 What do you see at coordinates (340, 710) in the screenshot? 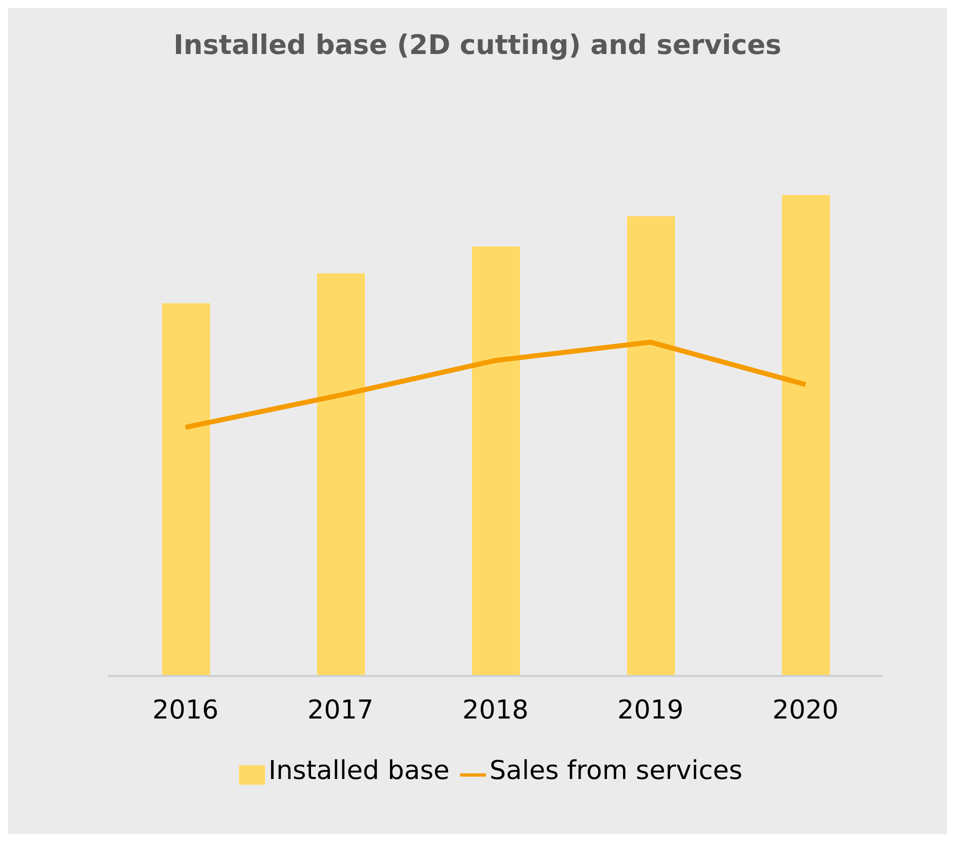
I see `x-tick-label: 2017` at bounding box center [340, 710].